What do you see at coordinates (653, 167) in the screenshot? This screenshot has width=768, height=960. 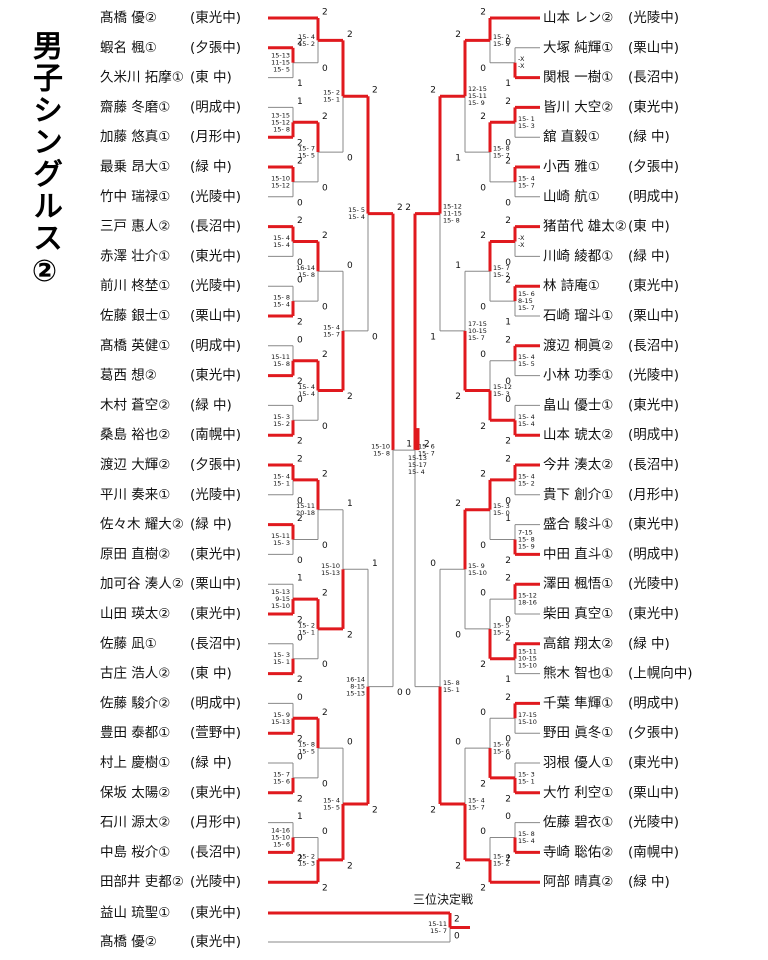 I see `player-school: (夕張中)` at bounding box center [653, 167].